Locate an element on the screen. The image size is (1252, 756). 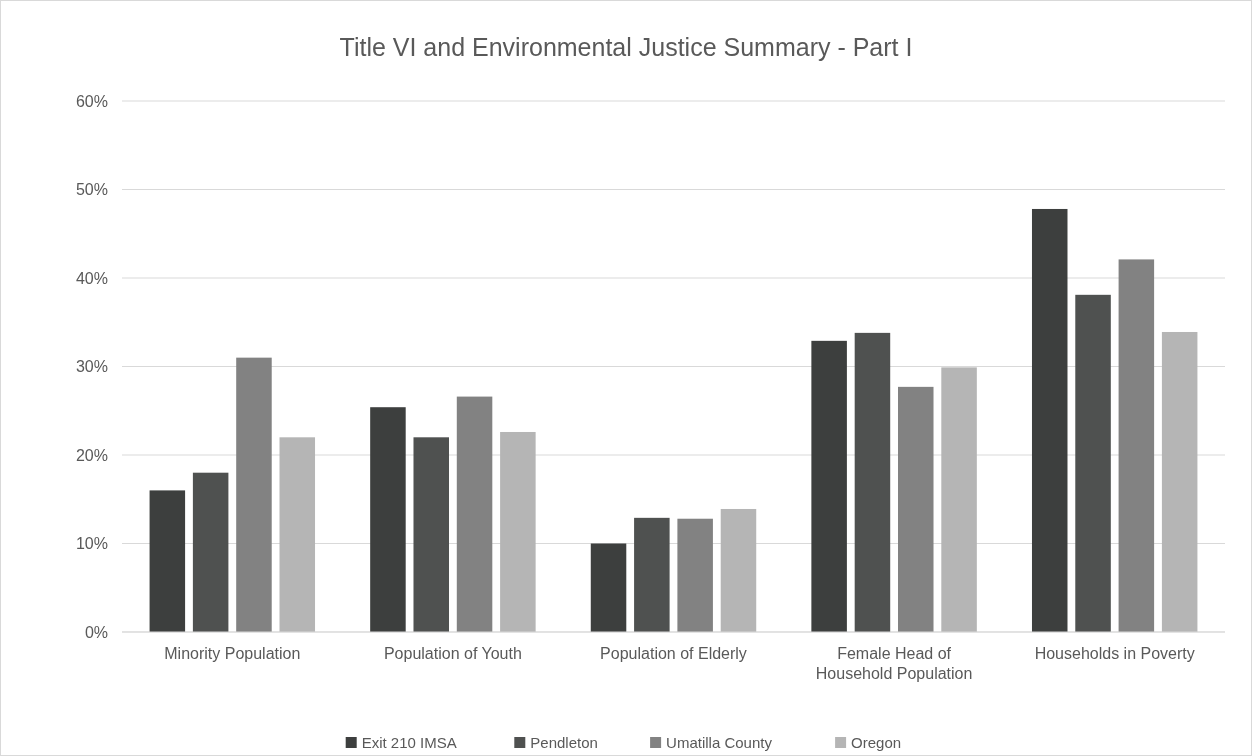
y-tick-label: 30% is located at coordinates (91, 367).